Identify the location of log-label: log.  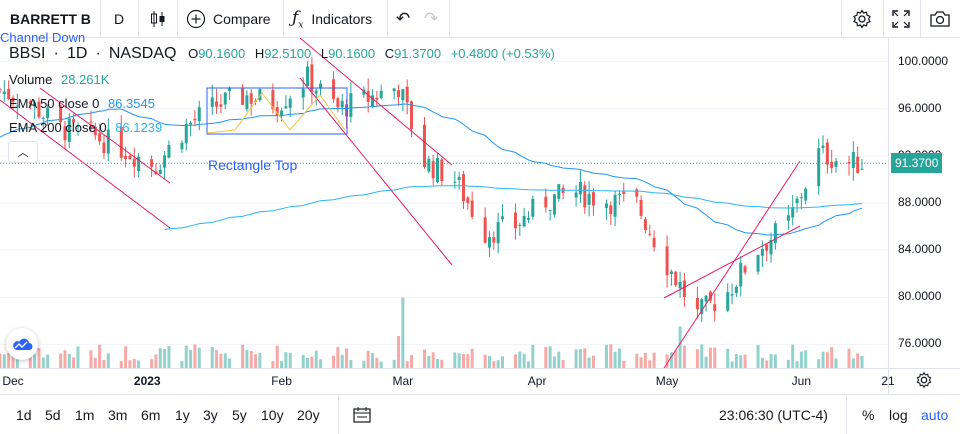
(898, 414).